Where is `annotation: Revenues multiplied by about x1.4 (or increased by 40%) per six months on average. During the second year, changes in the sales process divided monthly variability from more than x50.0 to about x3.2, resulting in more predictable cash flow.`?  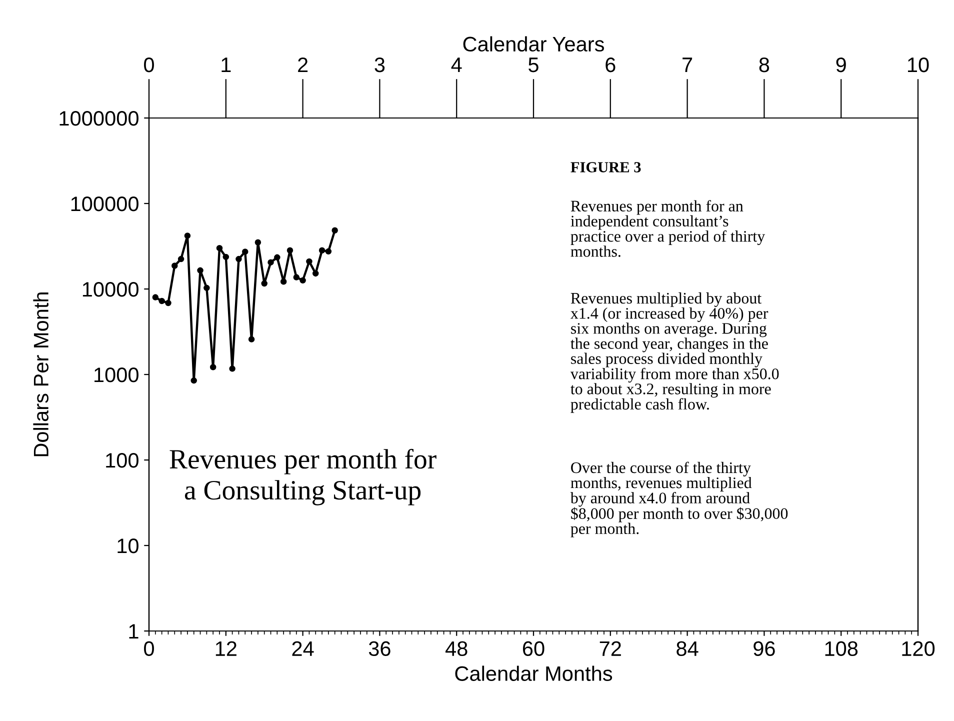 annotation: Revenues multiplied by about x1.4 (or increased by 40%) per six months on average. During the second year, changes in the sales process divided monthly variability from more than x50.0 to about x3.2, resulting in more predictable cash flow. is located at coordinates (674, 352).